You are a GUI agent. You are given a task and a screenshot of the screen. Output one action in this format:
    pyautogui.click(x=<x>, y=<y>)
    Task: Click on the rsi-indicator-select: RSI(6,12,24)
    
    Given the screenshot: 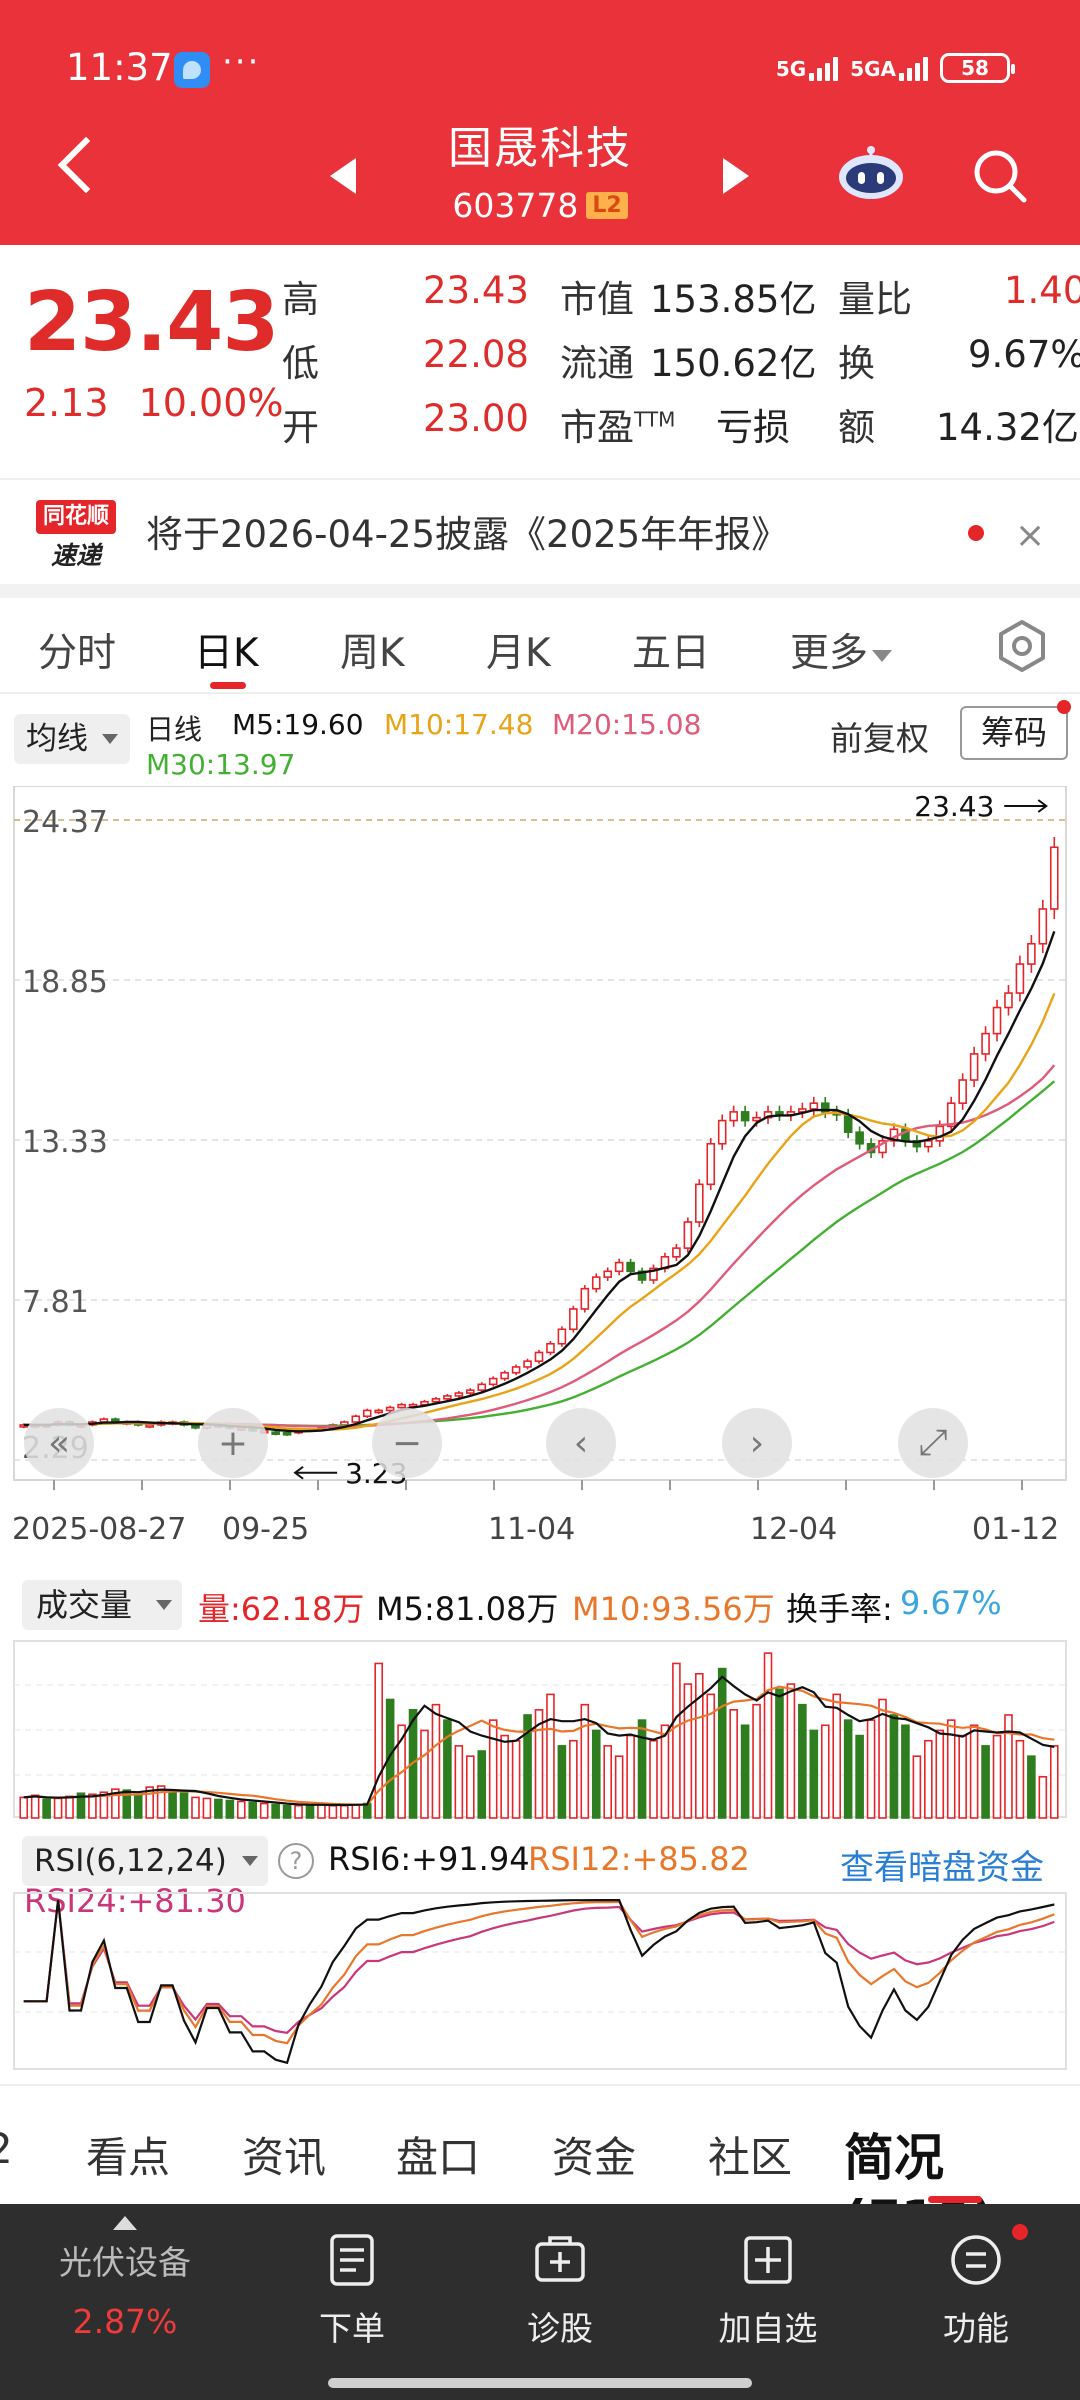 What is the action you would take?
    pyautogui.click(x=145, y=1861)
    